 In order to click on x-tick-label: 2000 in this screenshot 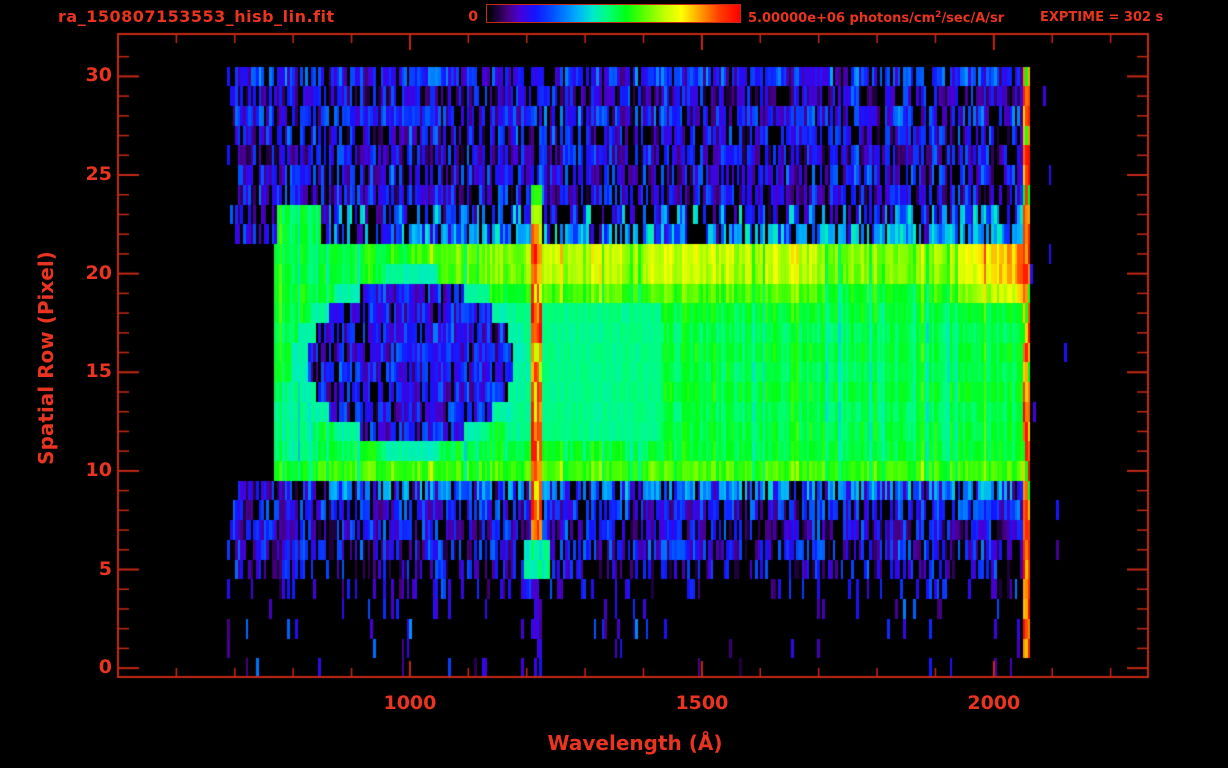, I will do `click(994, 703)`.